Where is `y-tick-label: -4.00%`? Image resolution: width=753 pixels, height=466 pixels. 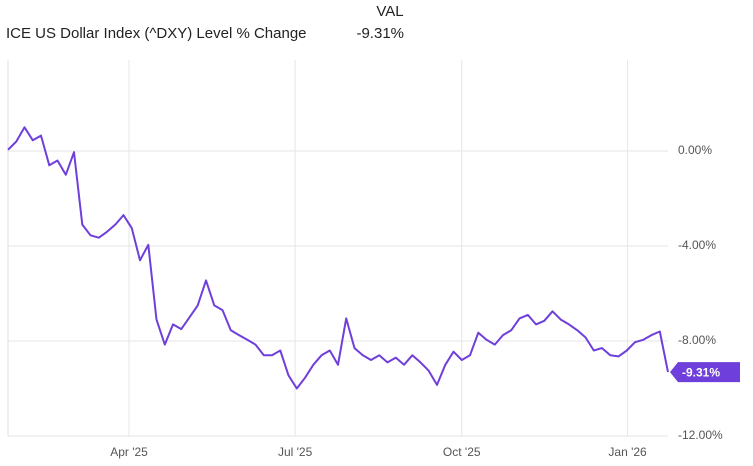 y-tick-label: -4.00% is located at coordinates (697, 245).